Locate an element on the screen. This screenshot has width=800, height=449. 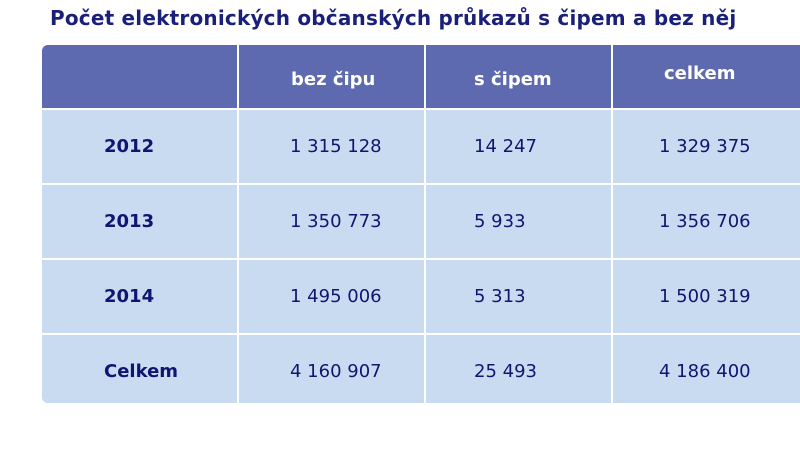
header-cell-bez-cipu: bez čipu is located at coordinates (331, 77).